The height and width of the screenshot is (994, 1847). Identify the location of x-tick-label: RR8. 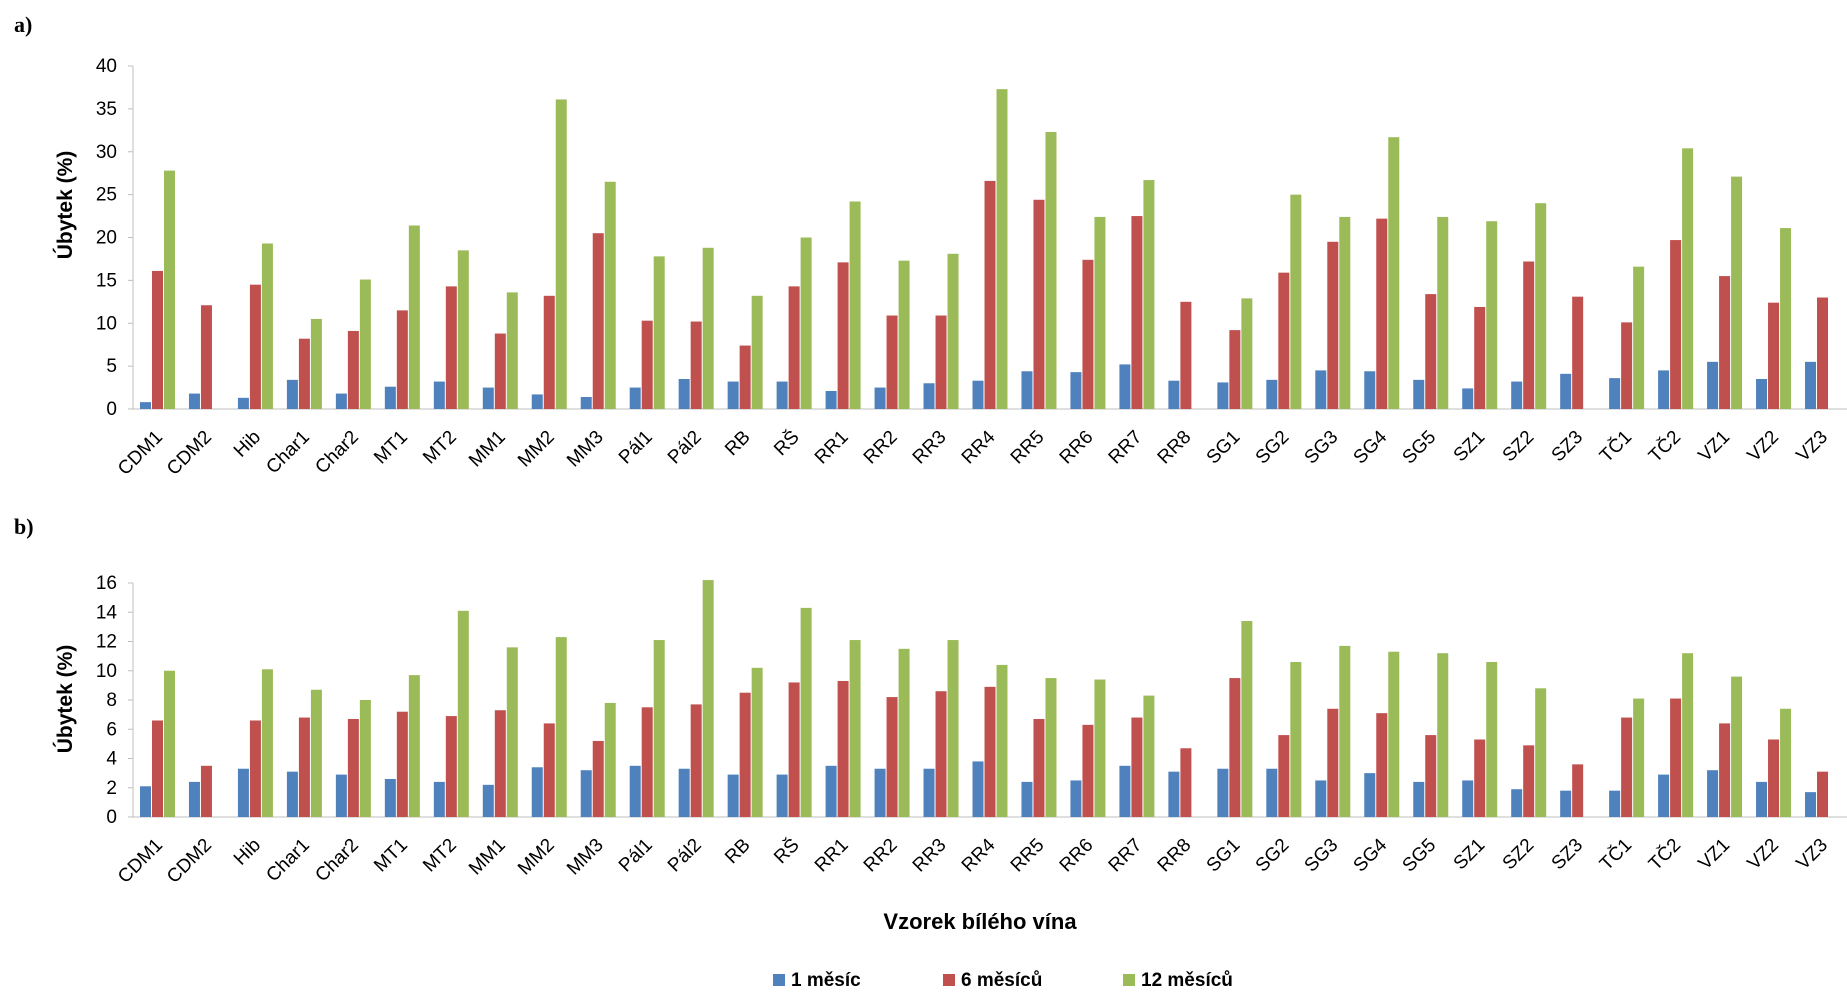
(1175, 856).